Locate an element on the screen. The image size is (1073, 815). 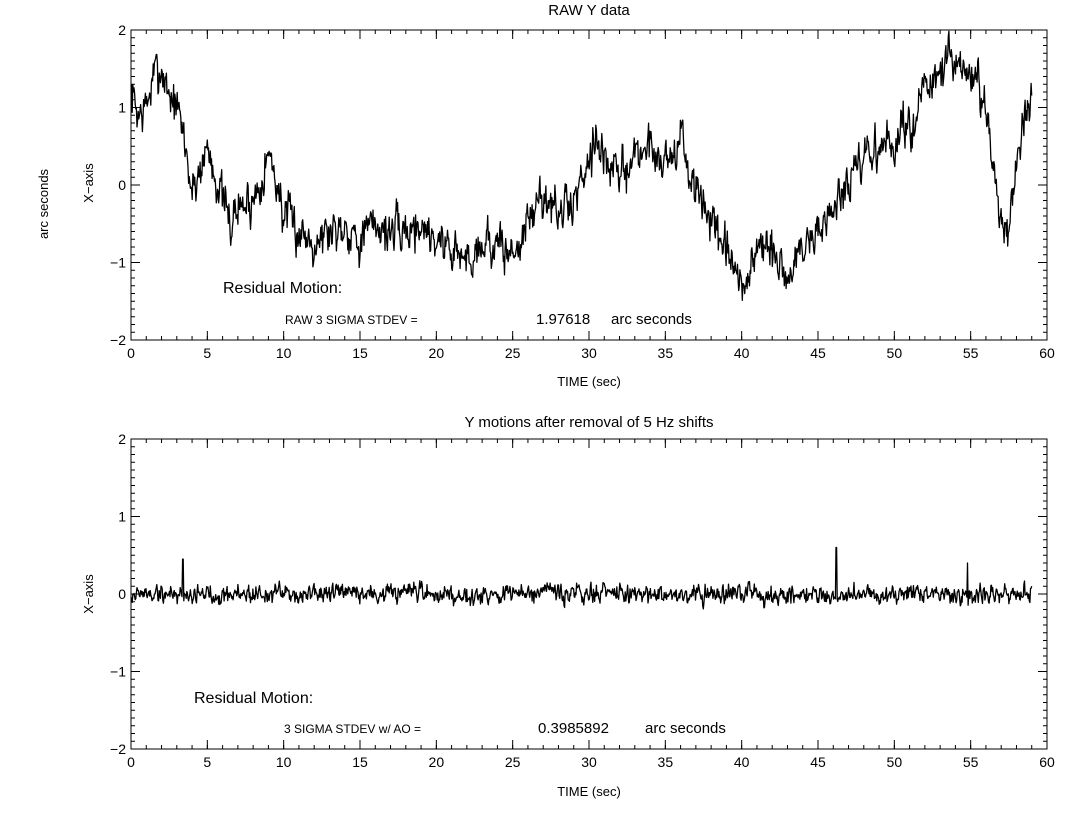
filtered-y-x-tick-label: 10 is located at coordinates (284, 762).